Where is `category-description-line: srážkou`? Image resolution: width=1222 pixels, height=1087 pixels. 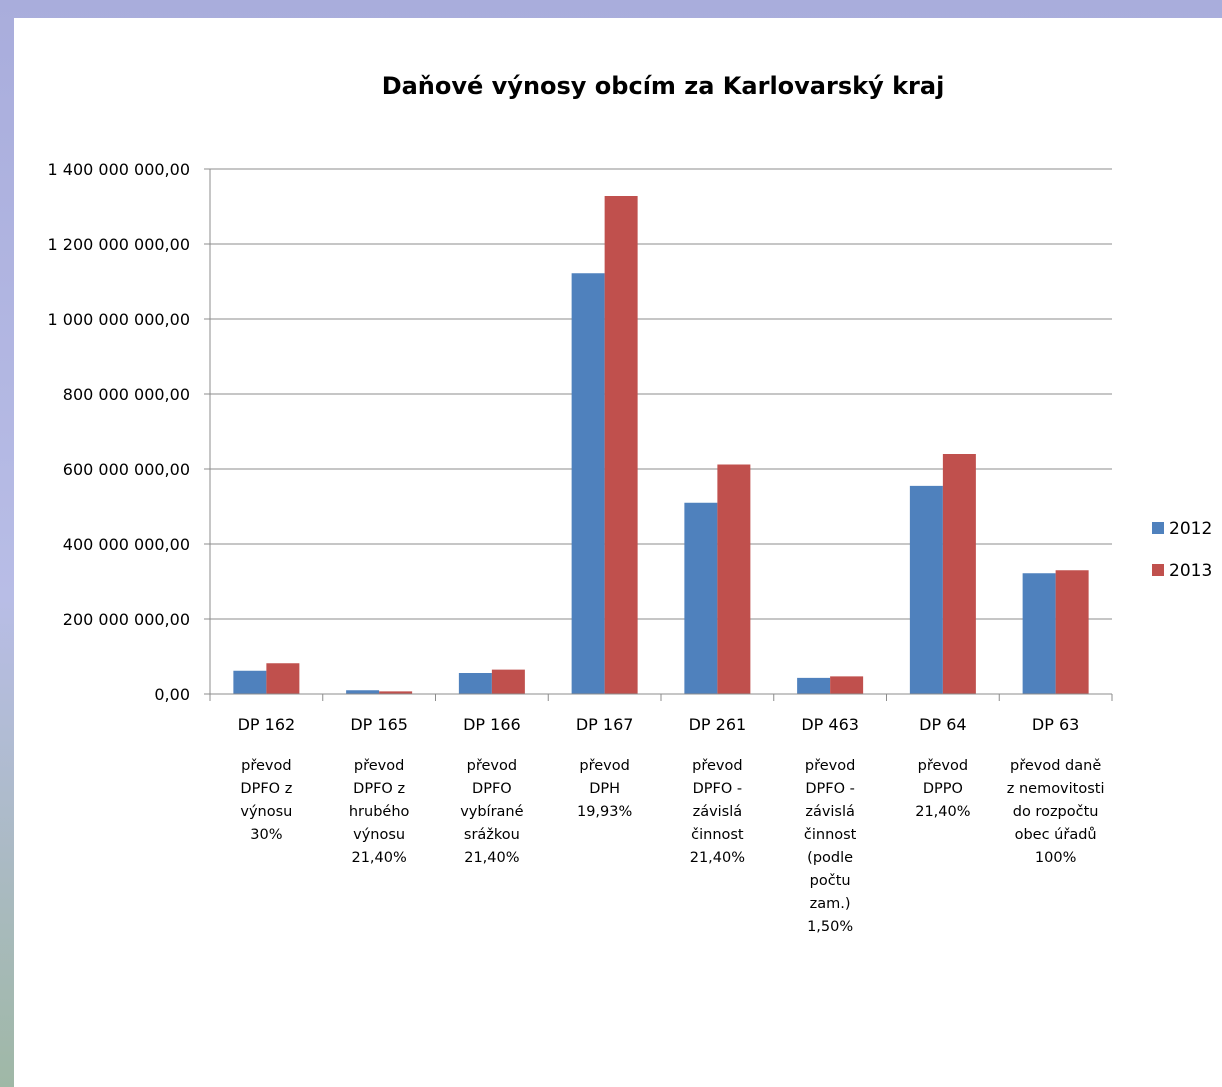 category-description-line: srážkou is located at coordinates (492, 835).